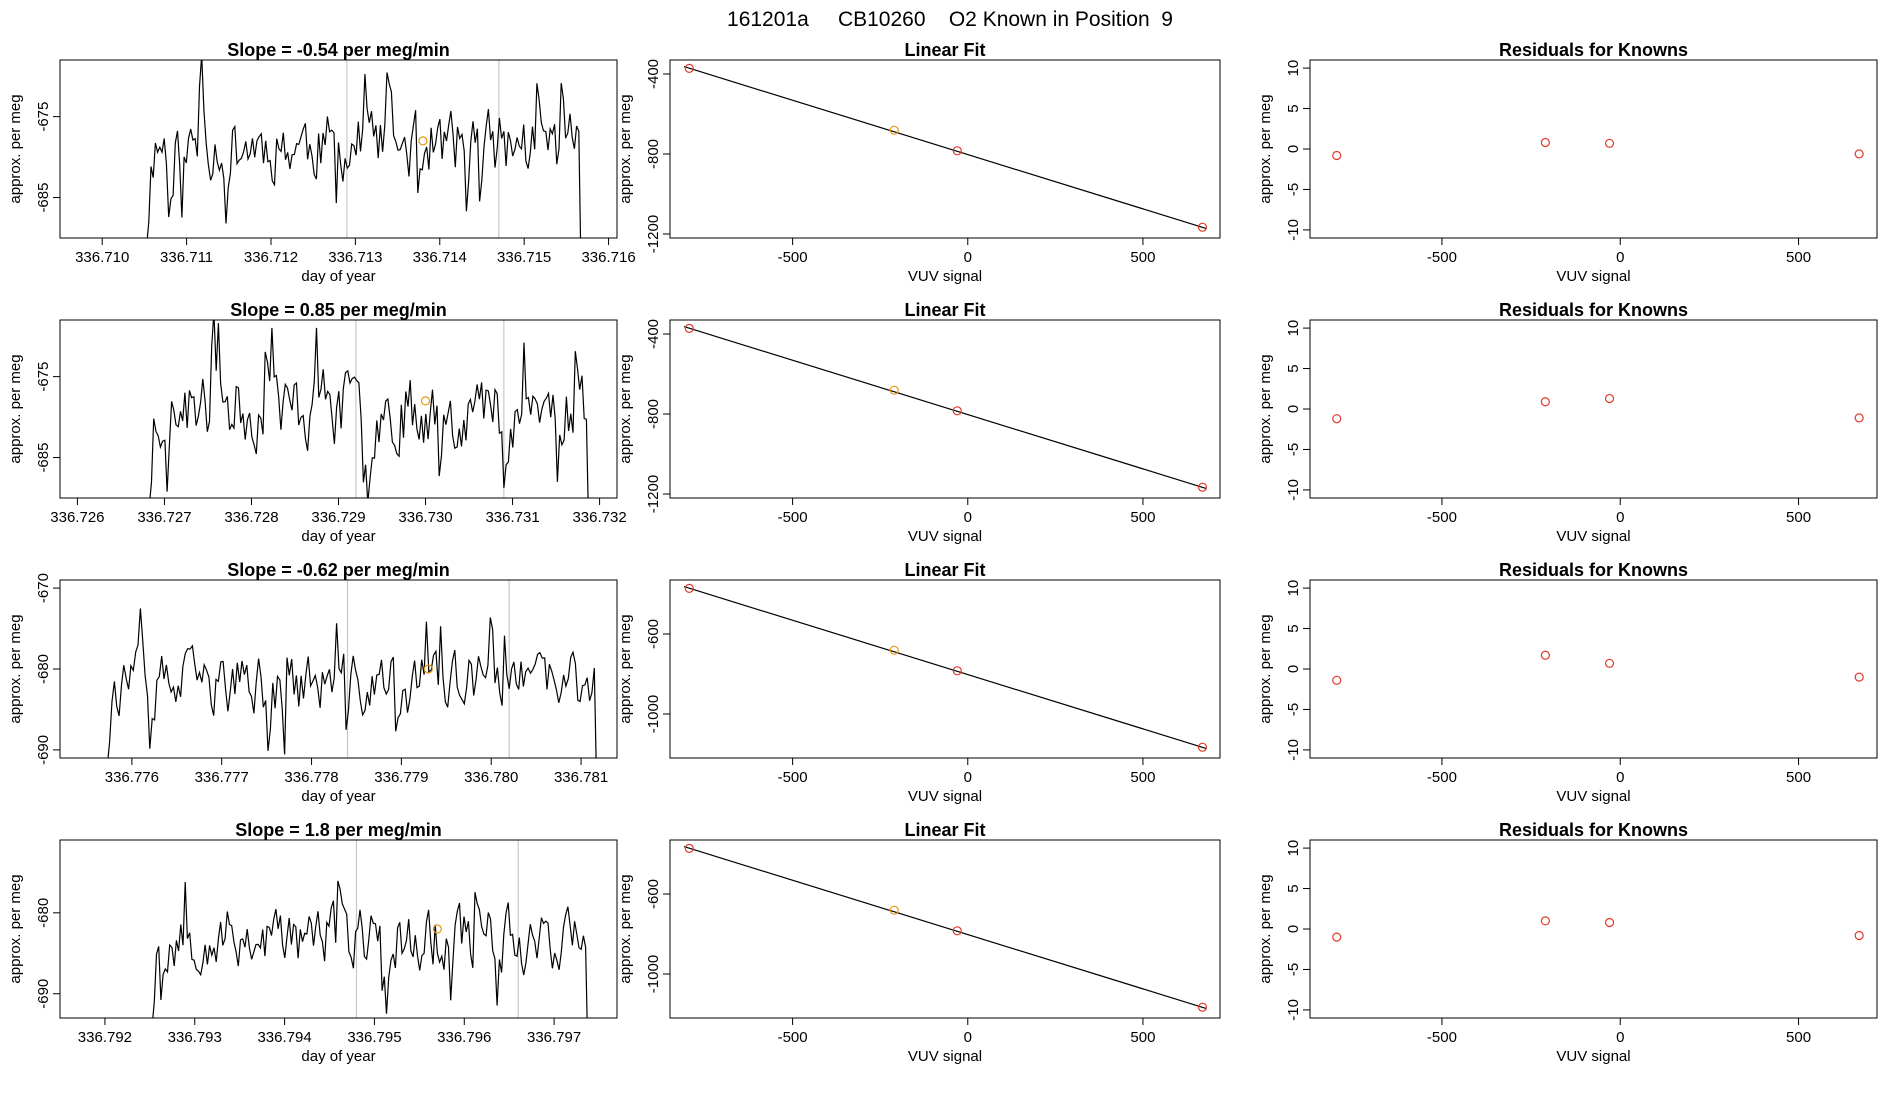 The height and width of the screenshot is (1100, 1900). Describe the element at coordinates (338, 570) in the screenshot. I see `panel-title: Slope = -0.62 per meg/min` at that location.